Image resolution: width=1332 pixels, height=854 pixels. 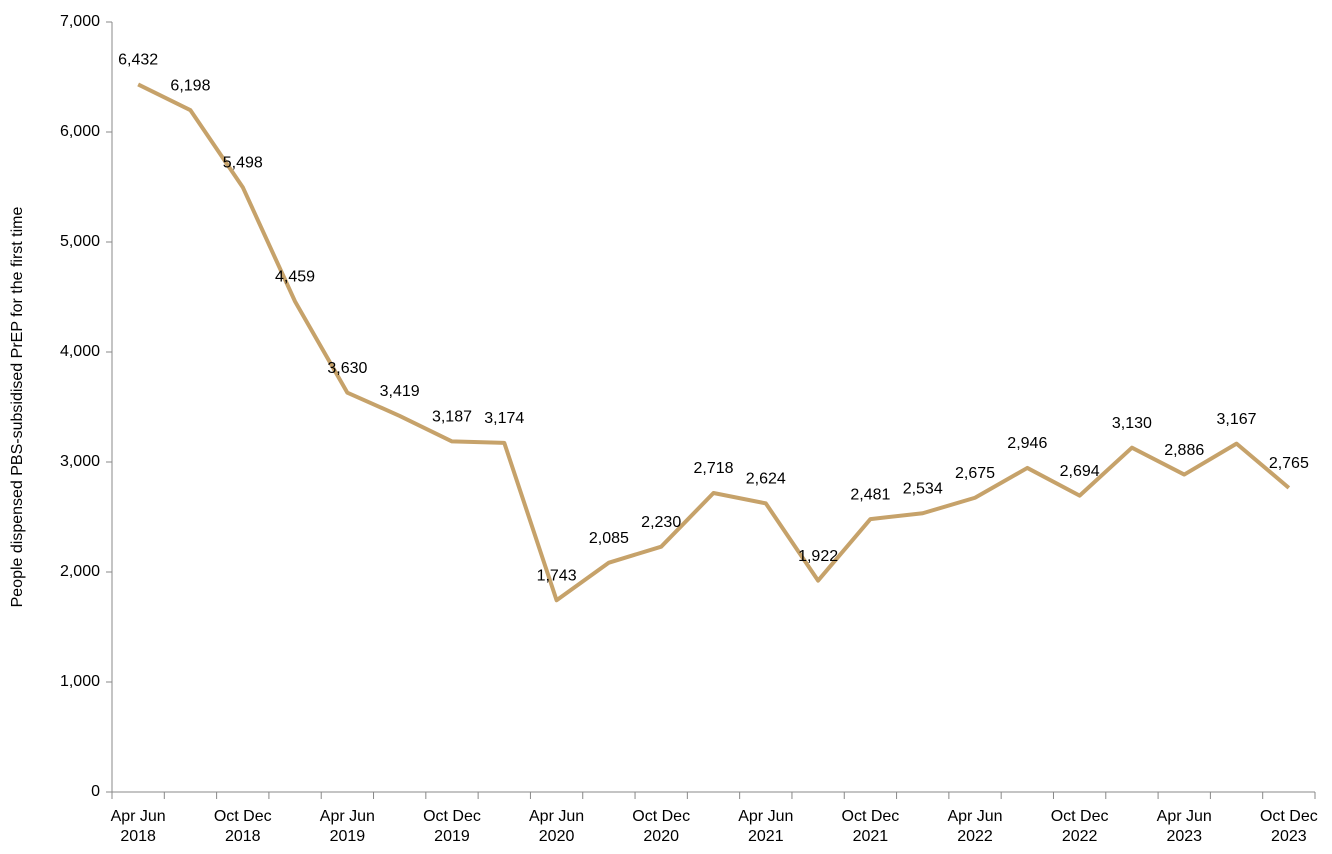 What do you see at coordinates (1080, 471) in the screenshot?
I see `data-label: 2,694` at bounding box center [1080, 471].